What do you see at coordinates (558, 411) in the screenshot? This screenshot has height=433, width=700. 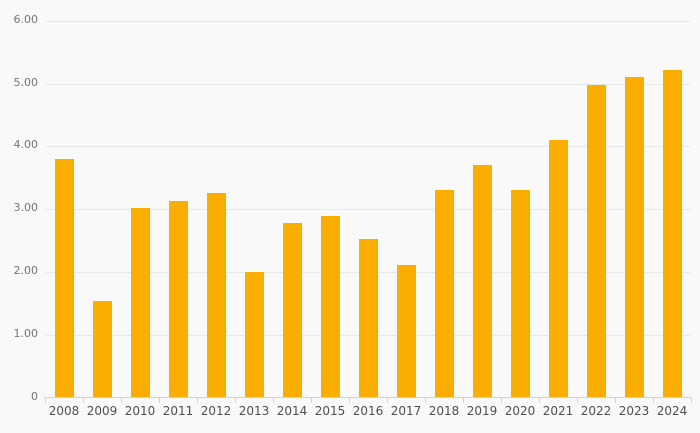 I see `x-axis-label: 2021` at bounding box center [558, 411].